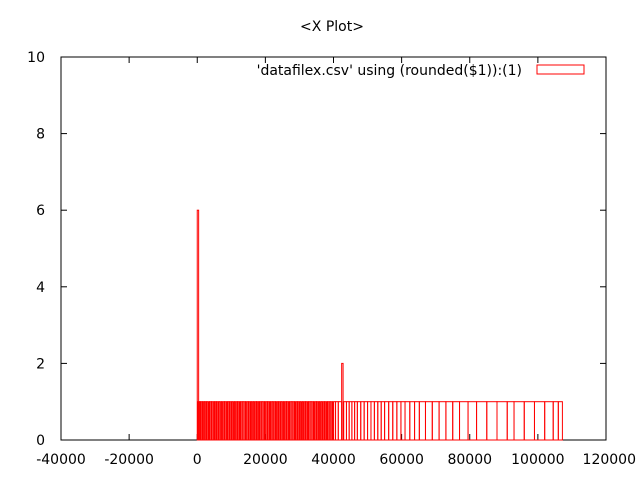 The width and height of the screenshot is (640, 480). Describe the element at coordinates (401, 460) in the screenshot. I see `x-tick-label: 60000` at that location.